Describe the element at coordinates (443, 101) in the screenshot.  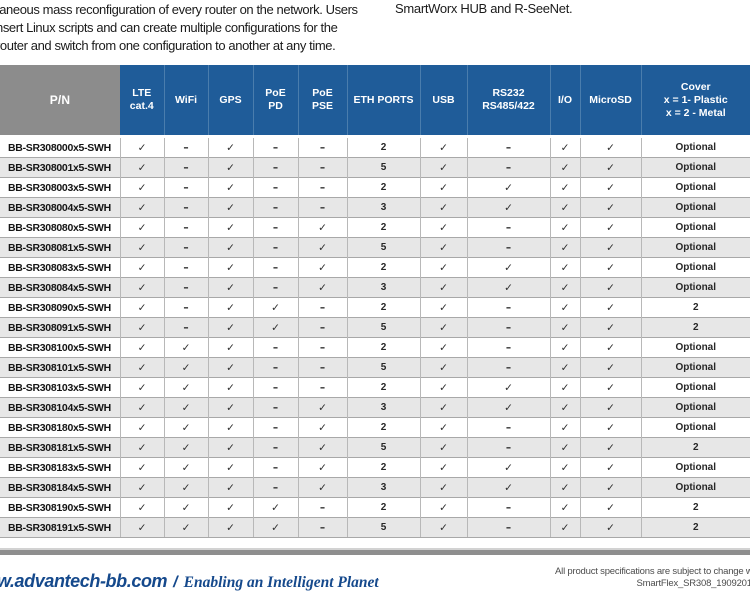
I see `column-header-usb: USB` at that location.